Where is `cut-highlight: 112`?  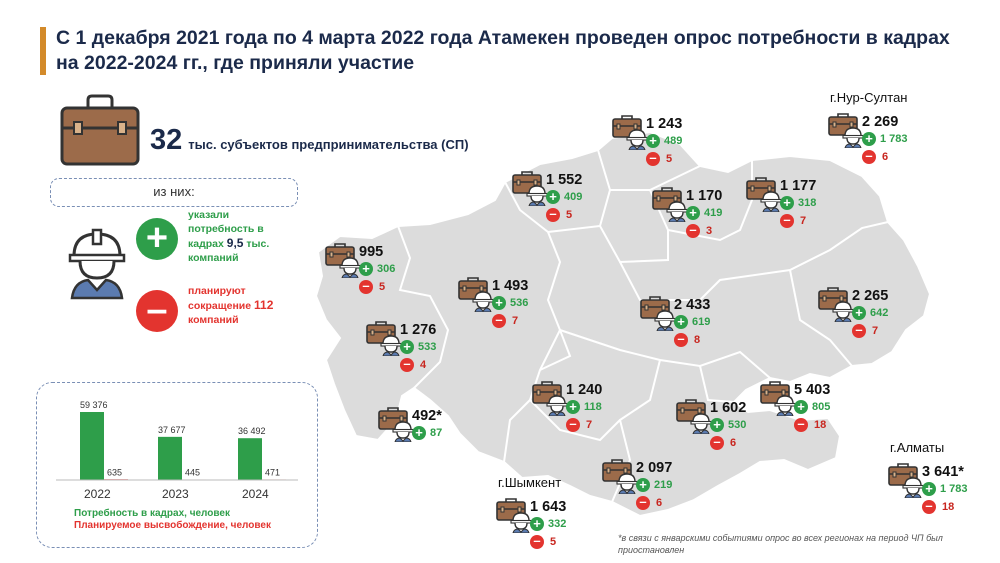
cut-highlight: 112 is located at coordinates (264, 305).